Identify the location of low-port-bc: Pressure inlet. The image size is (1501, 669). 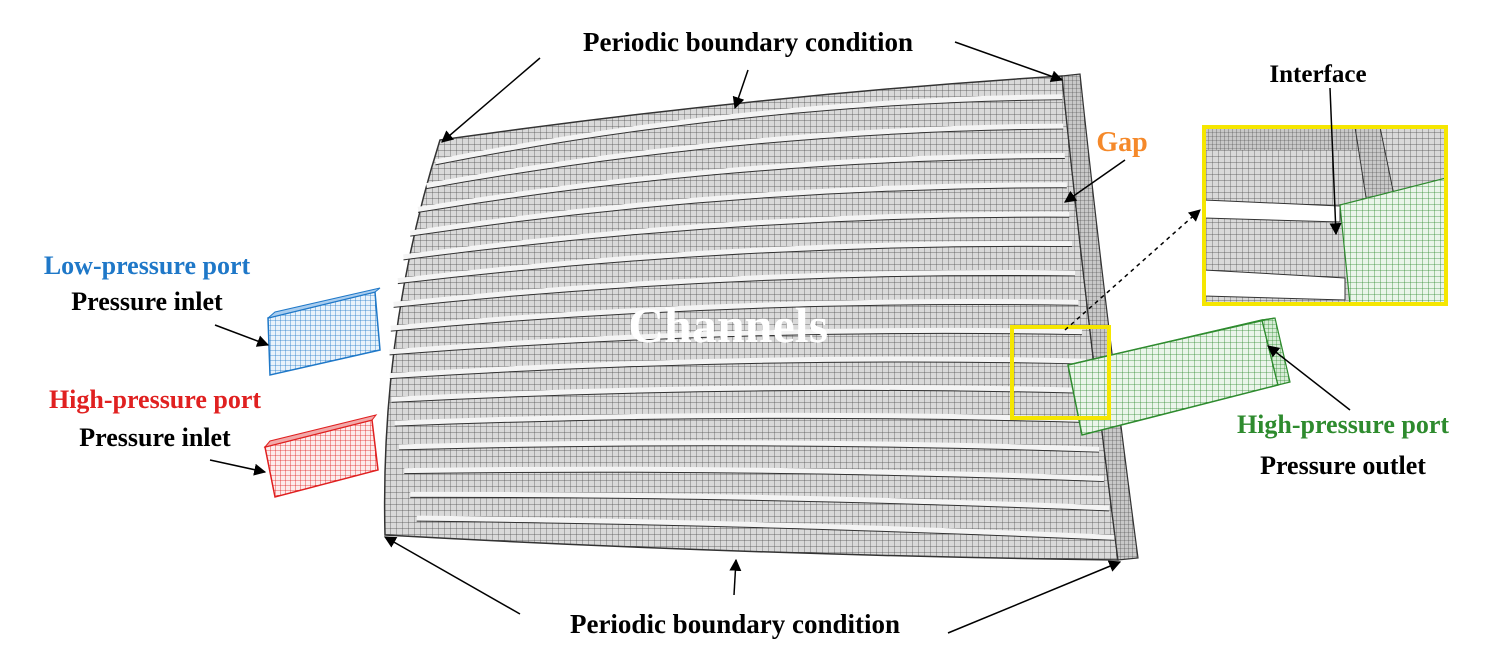
(147, 301).